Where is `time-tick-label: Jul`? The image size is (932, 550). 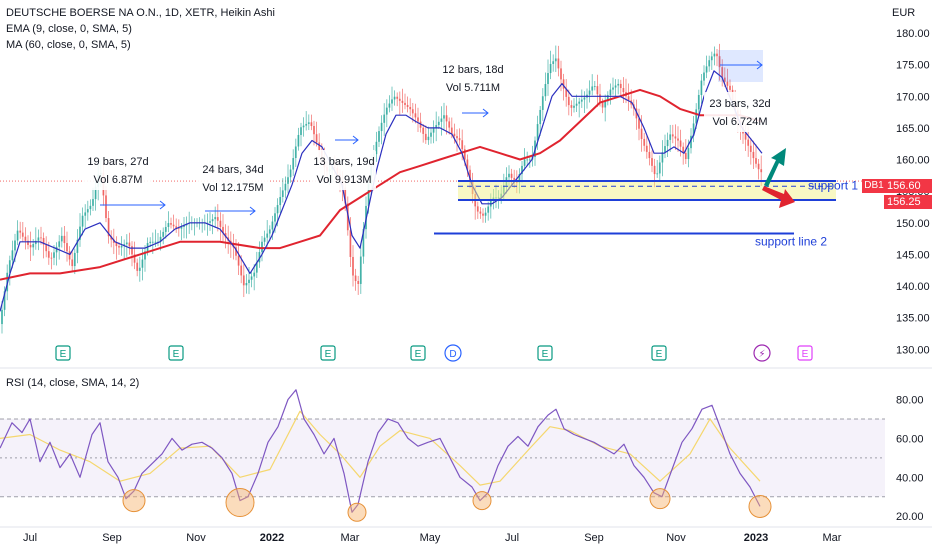 time-tick-label: Jul is located at coordinates (512, 538).